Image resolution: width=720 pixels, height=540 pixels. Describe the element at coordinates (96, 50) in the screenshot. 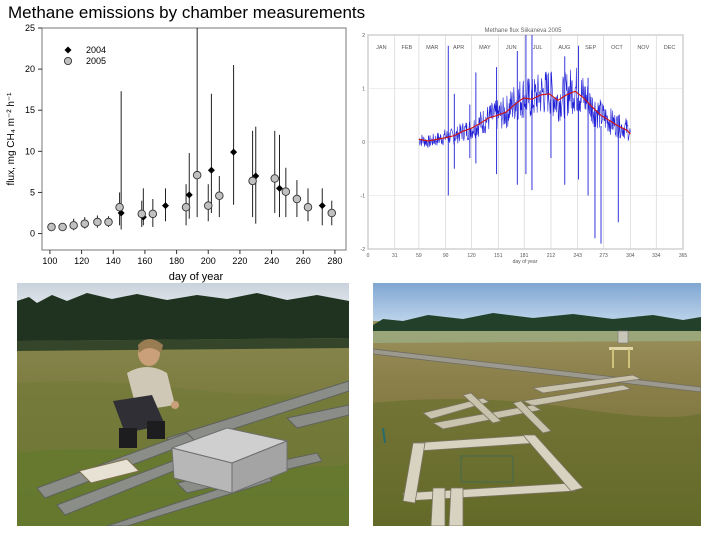

I see `legend-label: 2004` at that location.